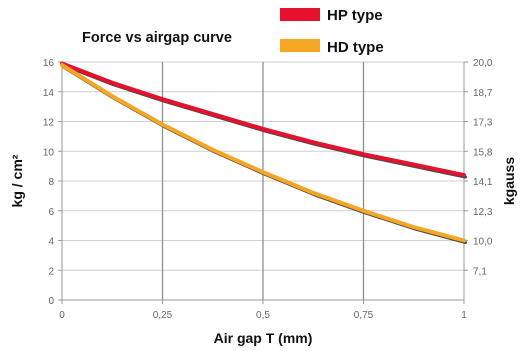 The width and height of the screenshot is (530, 351). What do you see at coordinates (332, 31) in the screenshot?
I see `legend: HP type HD type` at bounding box center [332, 31].